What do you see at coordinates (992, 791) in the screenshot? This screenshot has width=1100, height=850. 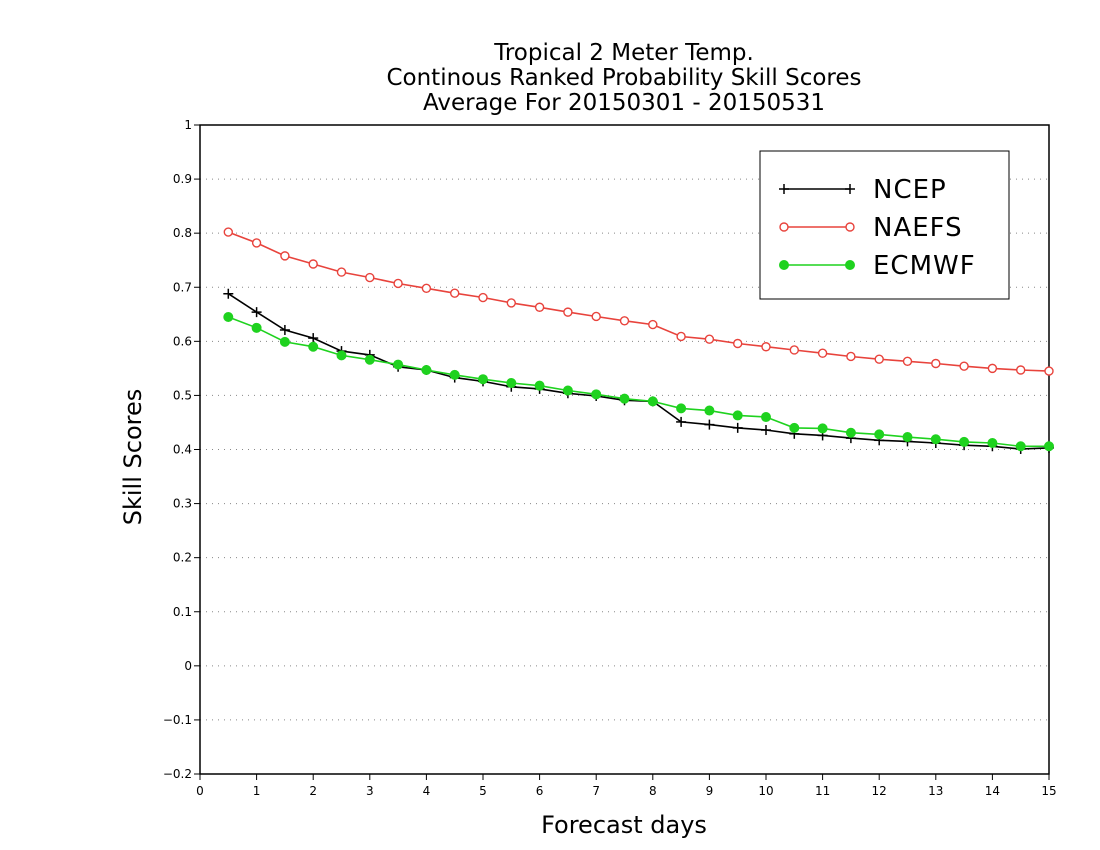 I see `x-tick-label: 14` at bounding box center [992, 791].